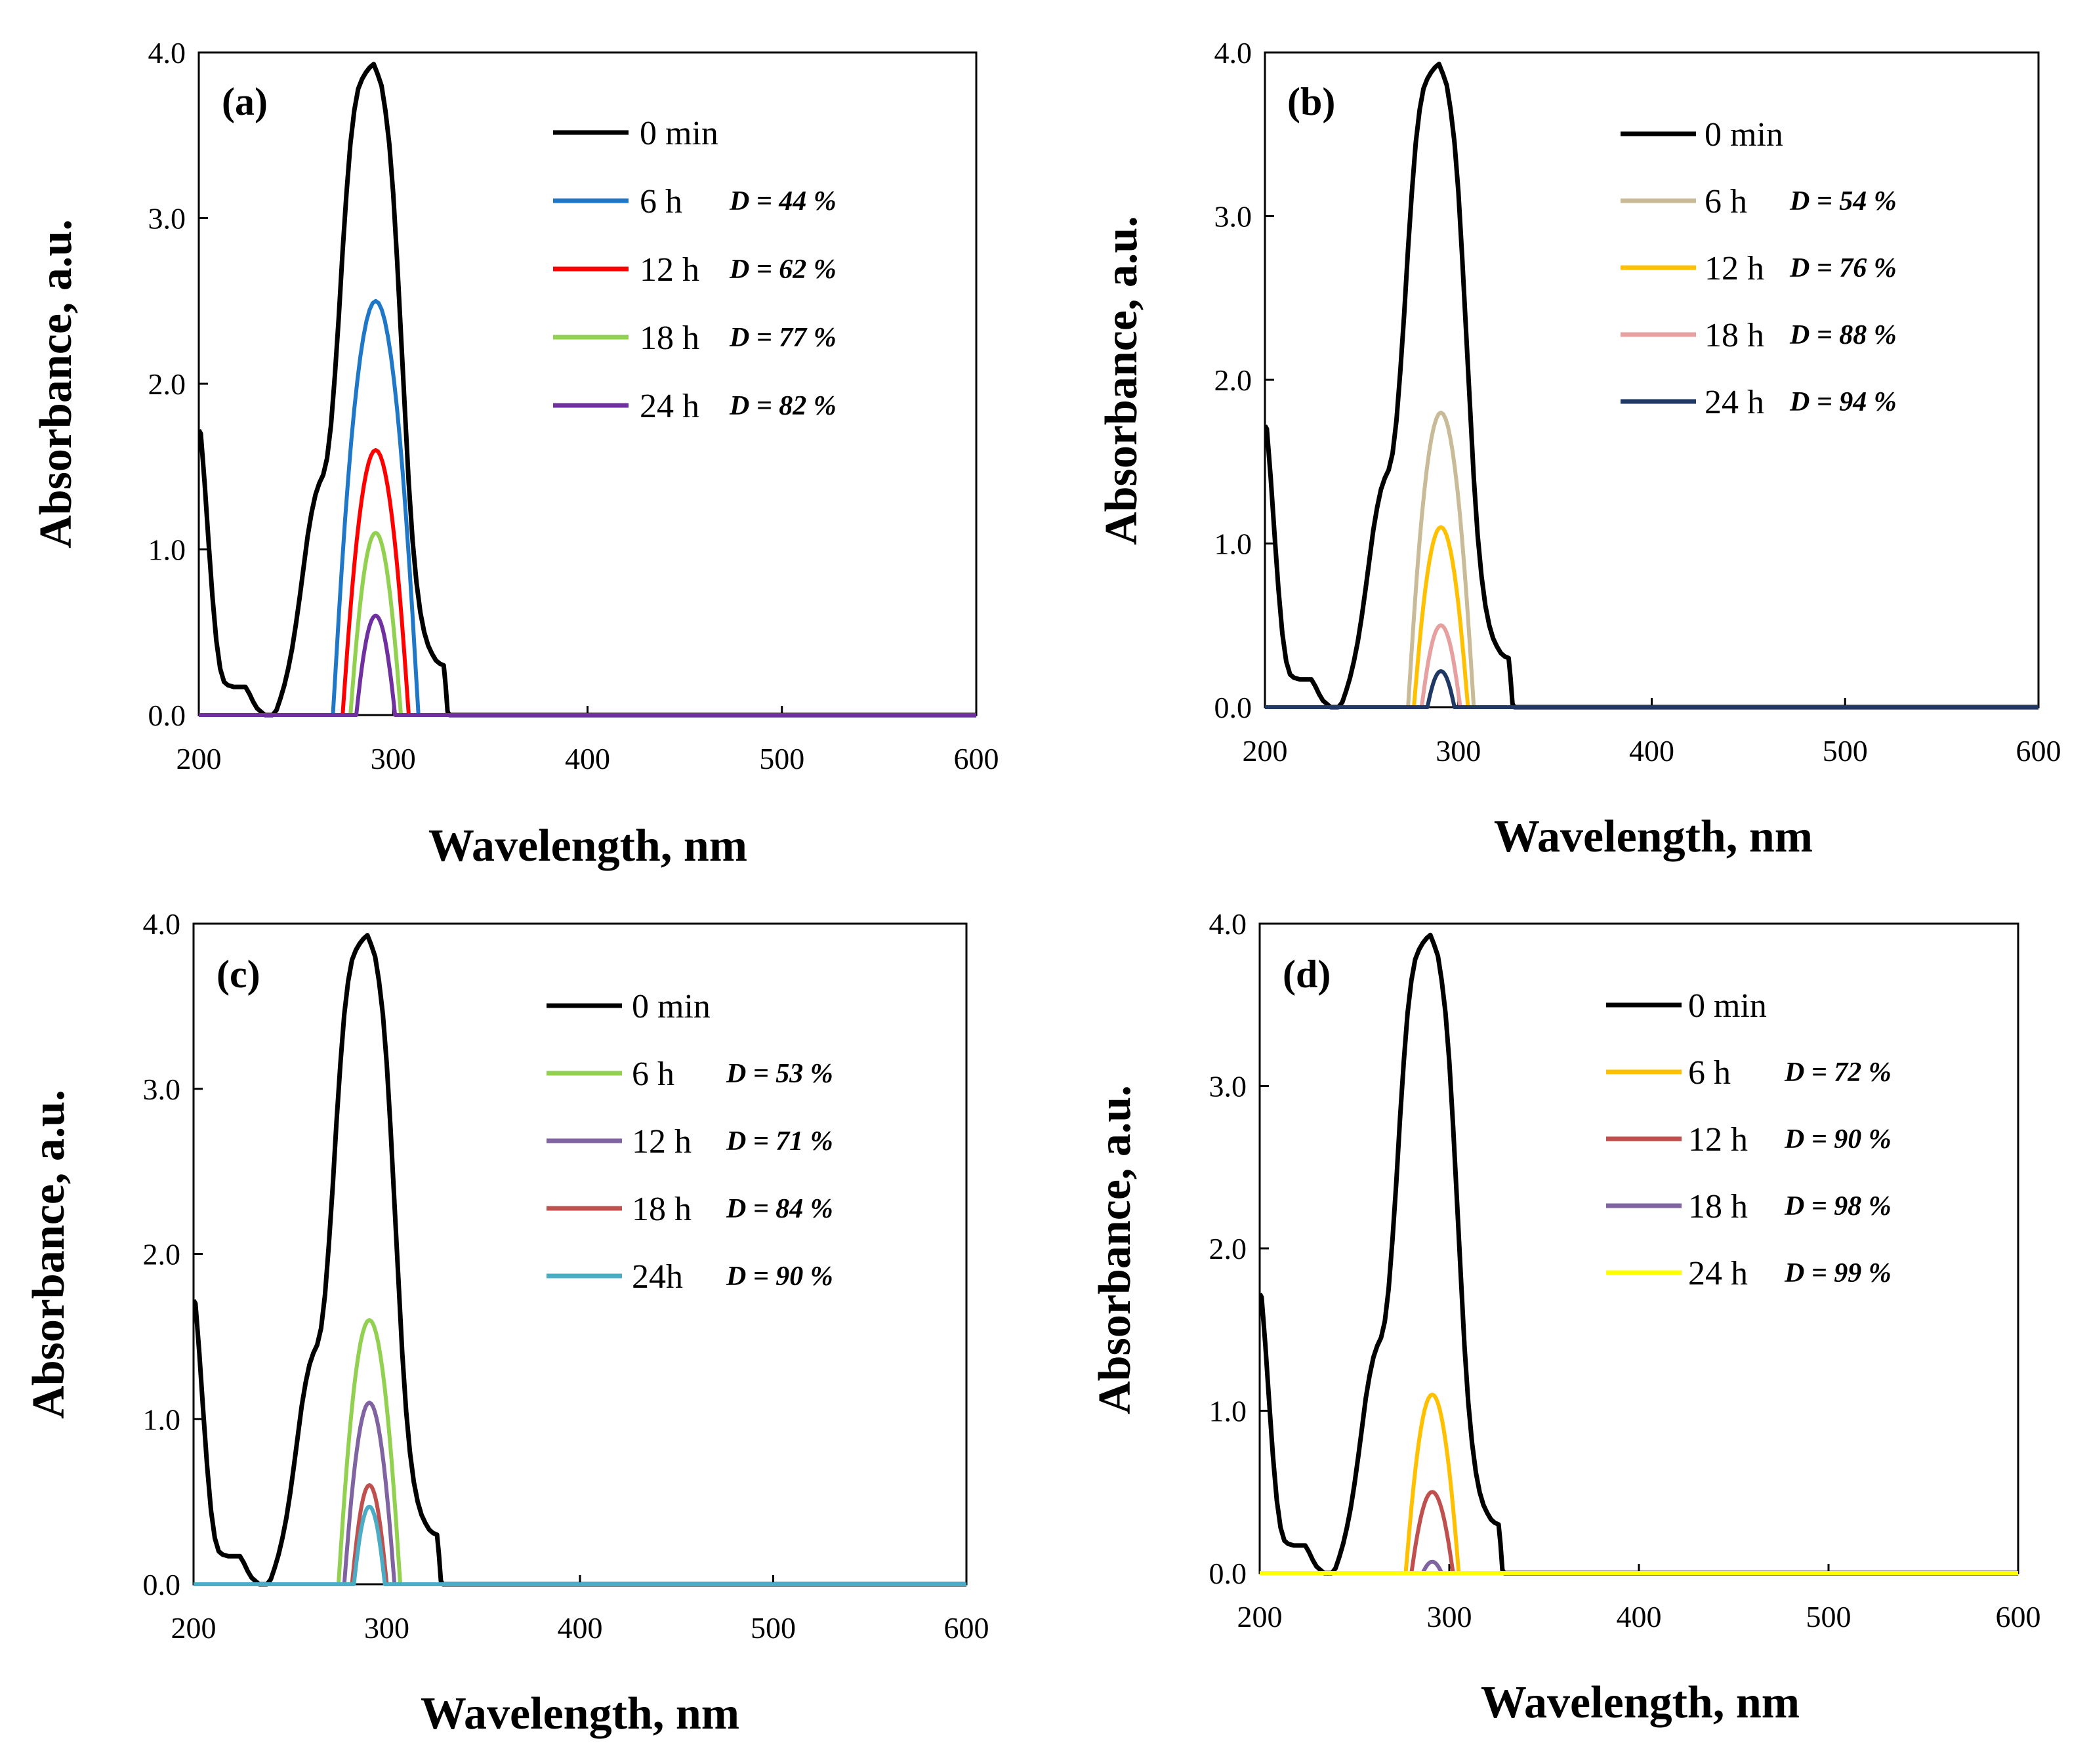 The height and width of the screenshot is (1764, 2089). What do you see at coordinates (779, 1141) in the screenshot?
I see `degradation-annotation: D = 71 %` at bounding box center [779, 1141].